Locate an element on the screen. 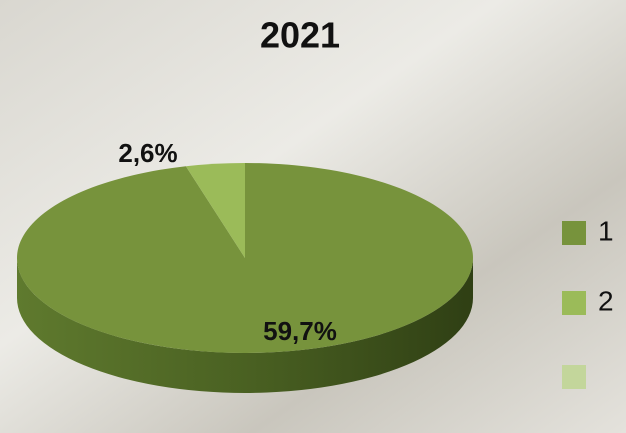 This screenshot has height=433, width=626. legend-label: 1 is located at coordinates (606, 230).